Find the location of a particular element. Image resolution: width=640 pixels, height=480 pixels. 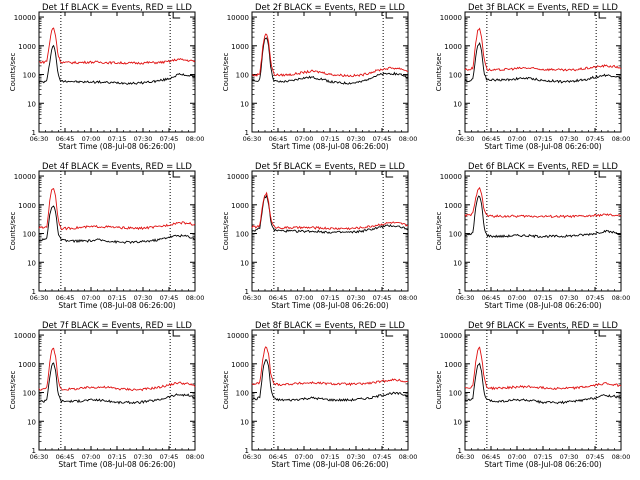

chart-title: Det 8f BLACK = Events, RED = LLD is located at coordinates (330, 326).